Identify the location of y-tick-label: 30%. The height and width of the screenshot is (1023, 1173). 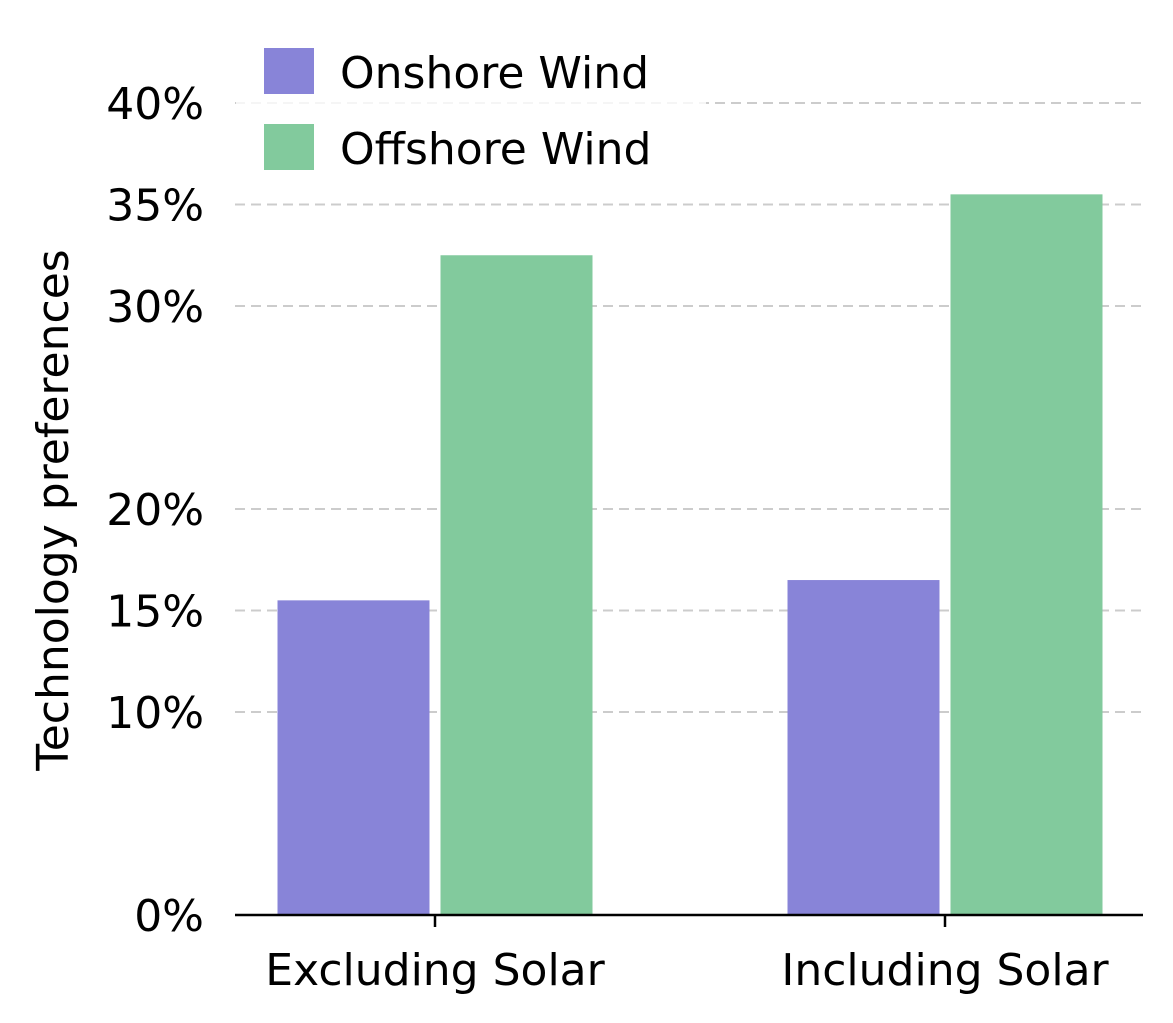
(155, 307).